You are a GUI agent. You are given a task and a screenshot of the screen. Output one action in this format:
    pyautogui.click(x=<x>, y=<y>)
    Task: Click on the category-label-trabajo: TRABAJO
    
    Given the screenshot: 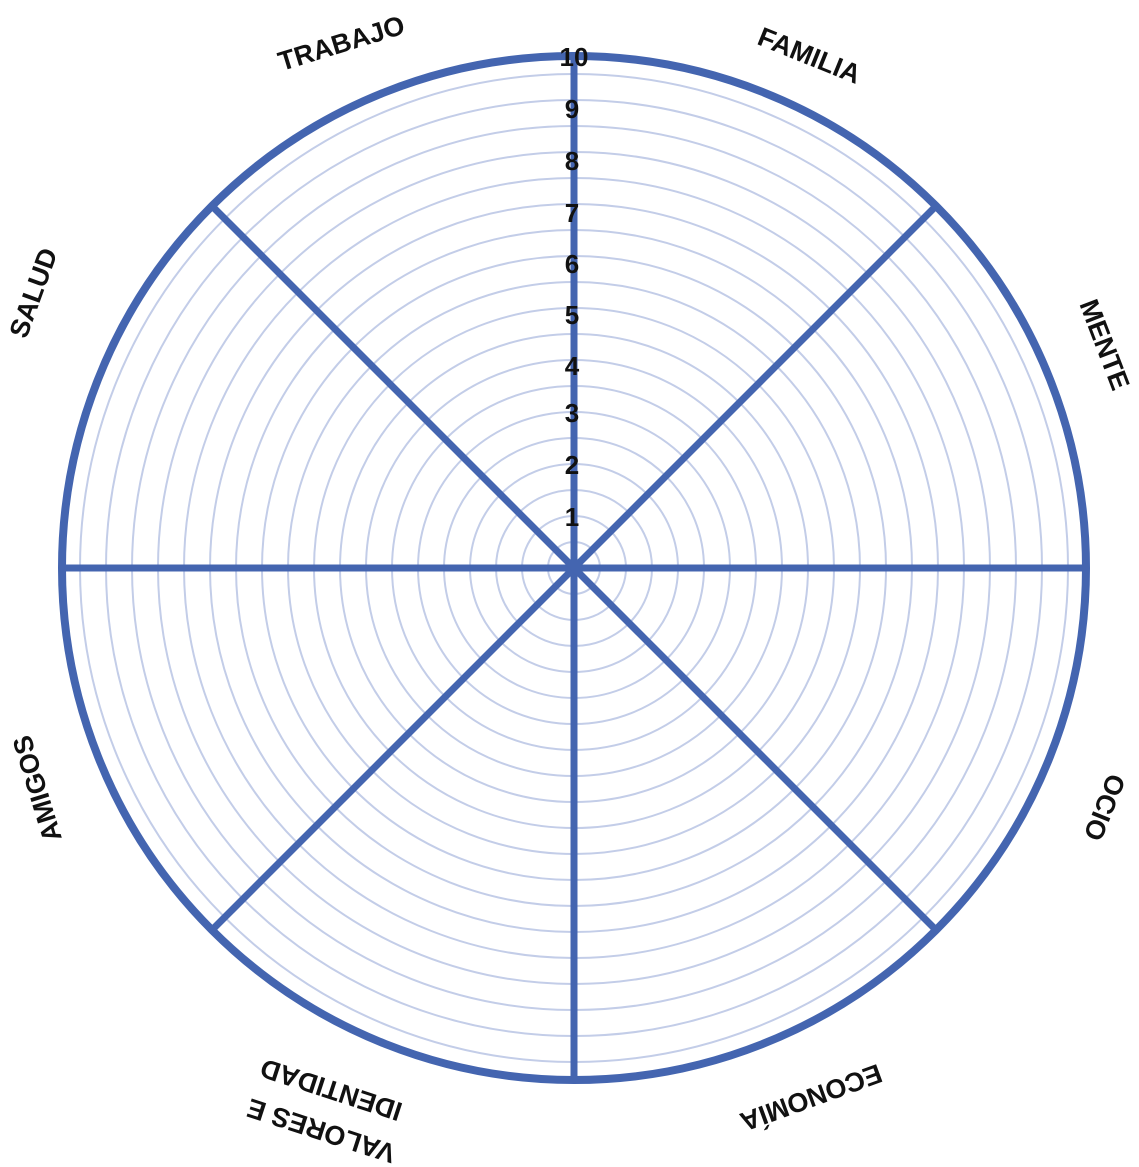 What is the action you would take?
    pyautogui.click(x=342, y=43)
    